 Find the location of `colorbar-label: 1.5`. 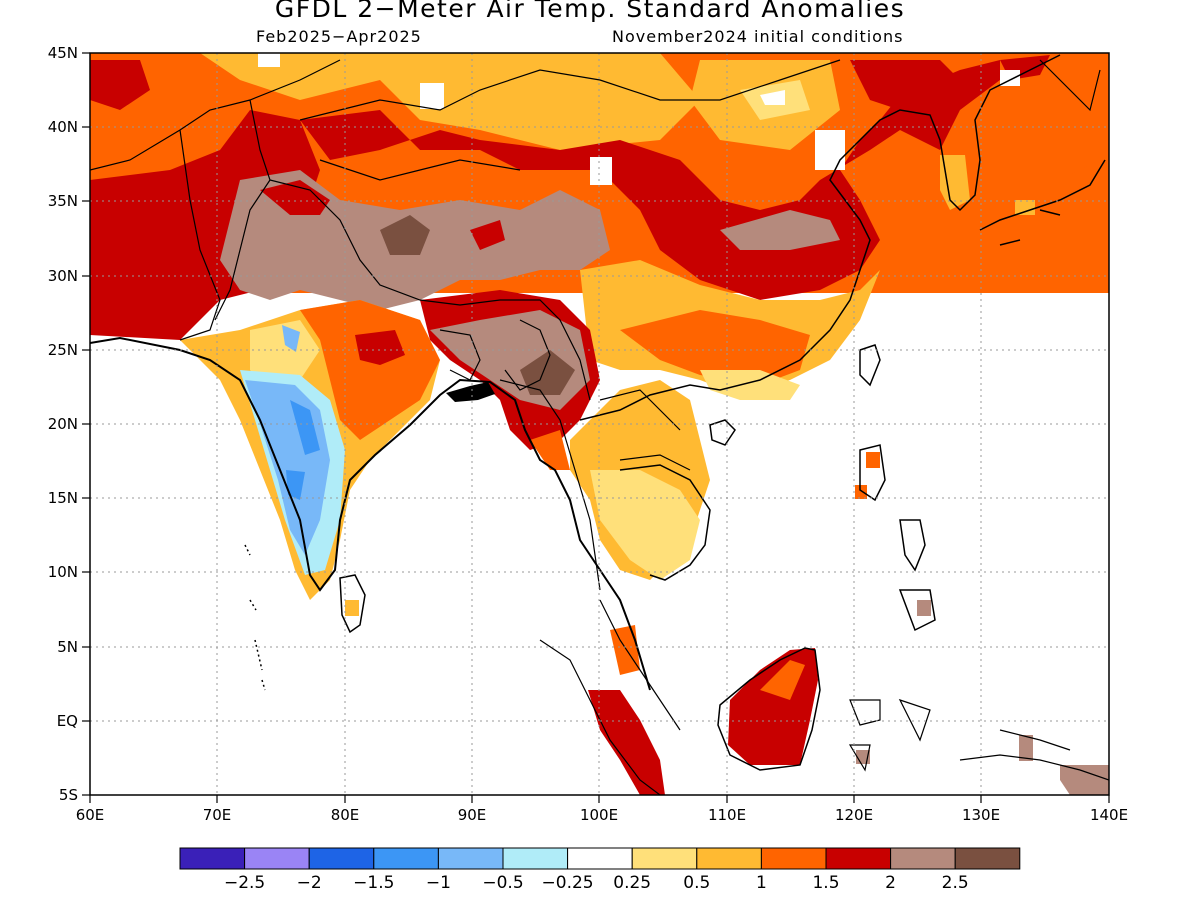

colorbar-label: 1.5 is located at coordinates (825, 883).